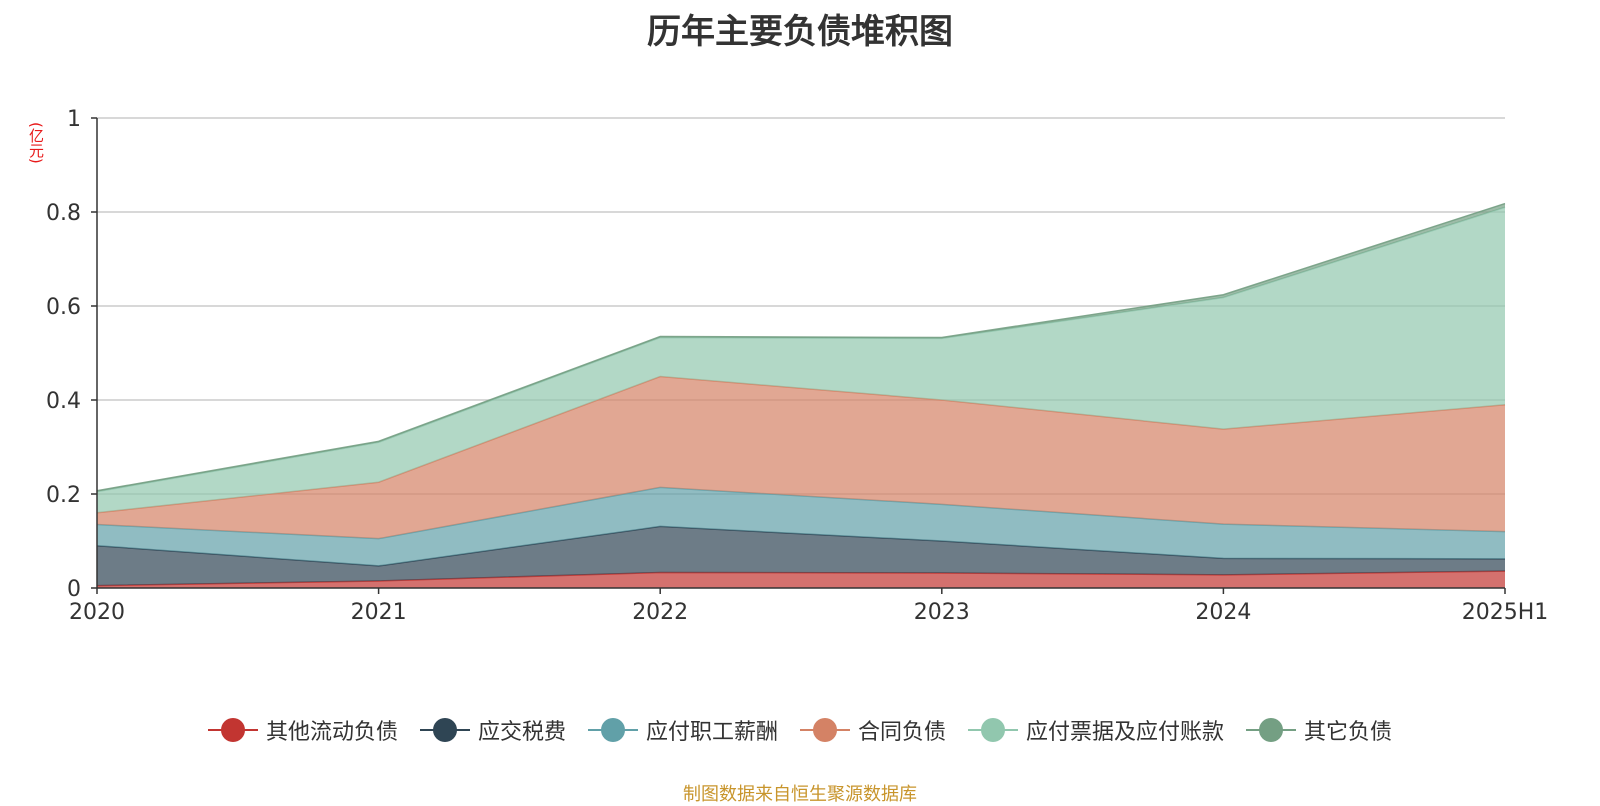 Image resolution: width=1600 pixels, height=806 pixels. What do you see at coordinates (379, 612) in the screenshot?
I see `x-tick-label: 2021` at bounding box center [379, 612].